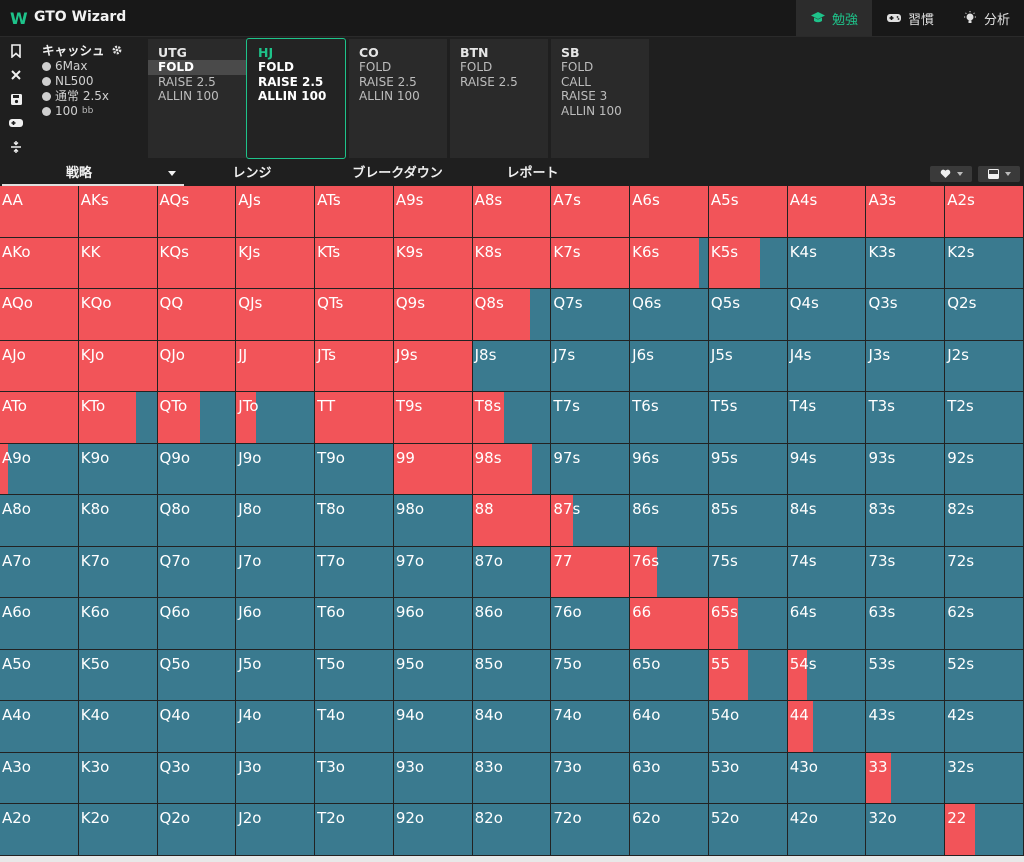 The image size is (1024, 862). Describe the element at coordinates (984, 778) in the screenshot. I see `hand-cell: 32s` at that location.